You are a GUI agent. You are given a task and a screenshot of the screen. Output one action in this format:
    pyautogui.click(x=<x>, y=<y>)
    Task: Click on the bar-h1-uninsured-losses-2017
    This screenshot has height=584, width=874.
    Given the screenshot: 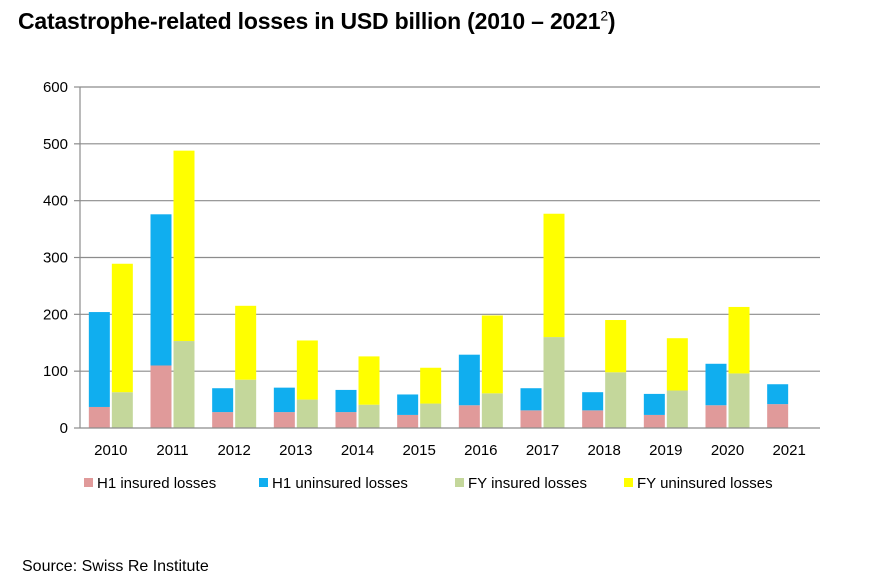 What is the action you would take?
    pyautogui.click(x=531, y=399)
    